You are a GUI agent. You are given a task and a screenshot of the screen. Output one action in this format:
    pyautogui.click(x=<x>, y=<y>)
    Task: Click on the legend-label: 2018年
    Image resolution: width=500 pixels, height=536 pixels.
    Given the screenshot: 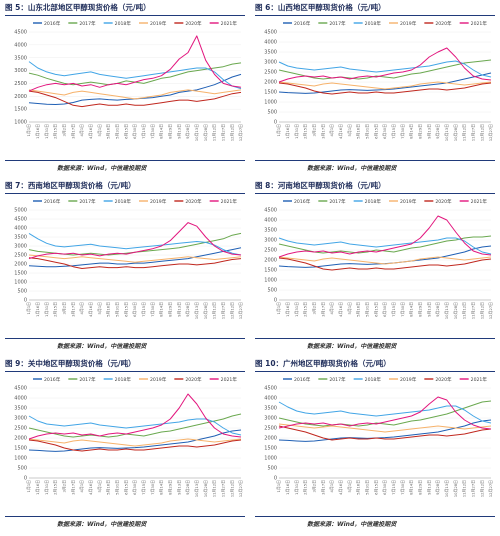 What is the action you would take?
    pyautogui.click(x=373, y=379)
    